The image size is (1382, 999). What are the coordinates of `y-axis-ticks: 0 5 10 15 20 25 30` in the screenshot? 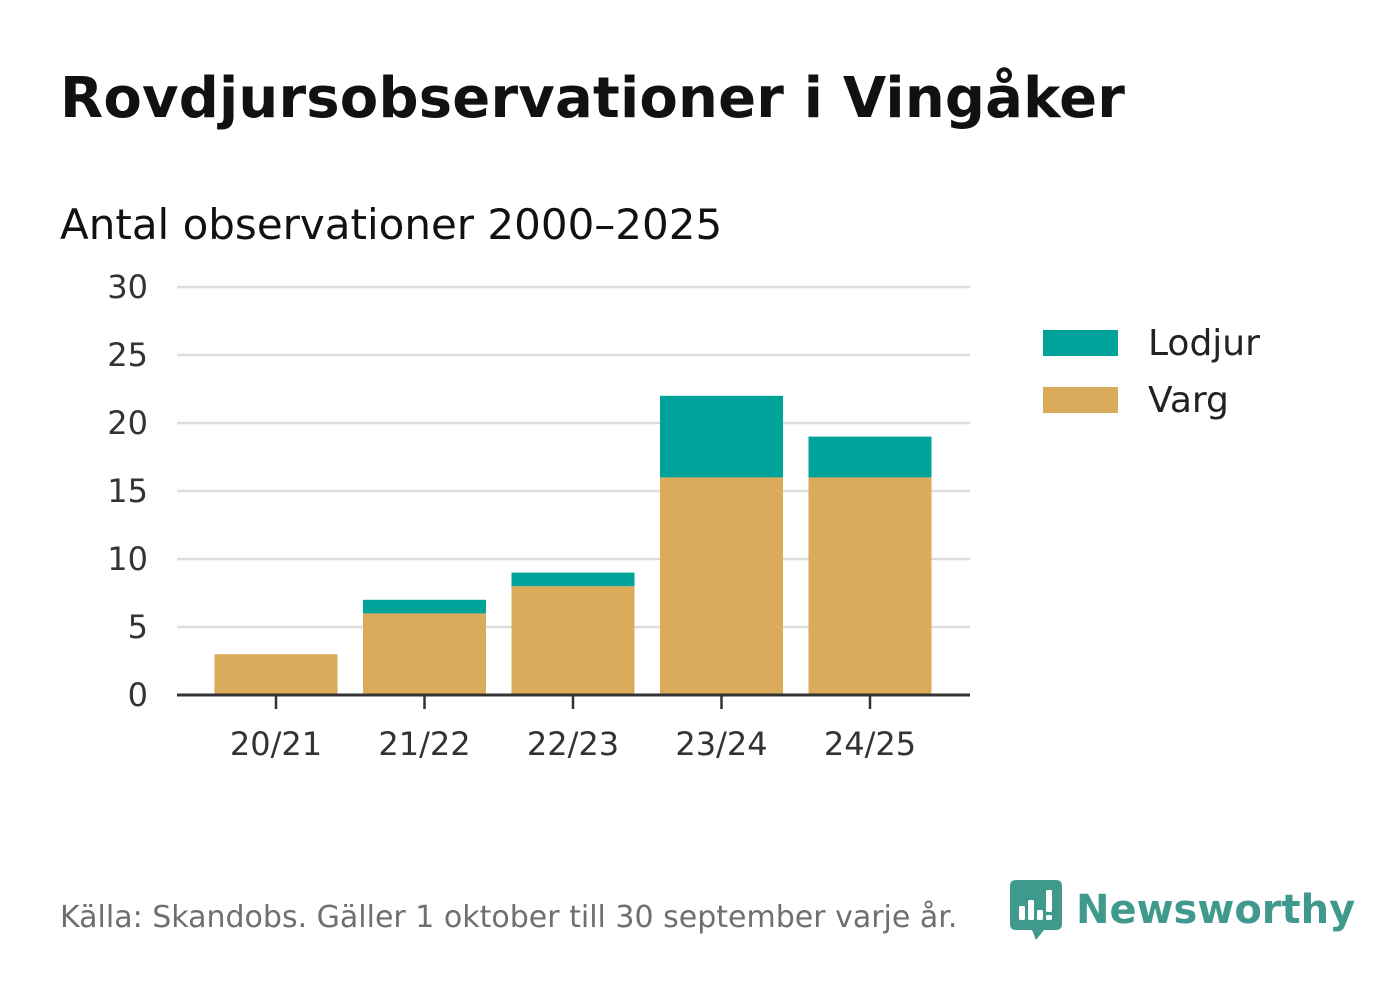 It's located at (127, 491).